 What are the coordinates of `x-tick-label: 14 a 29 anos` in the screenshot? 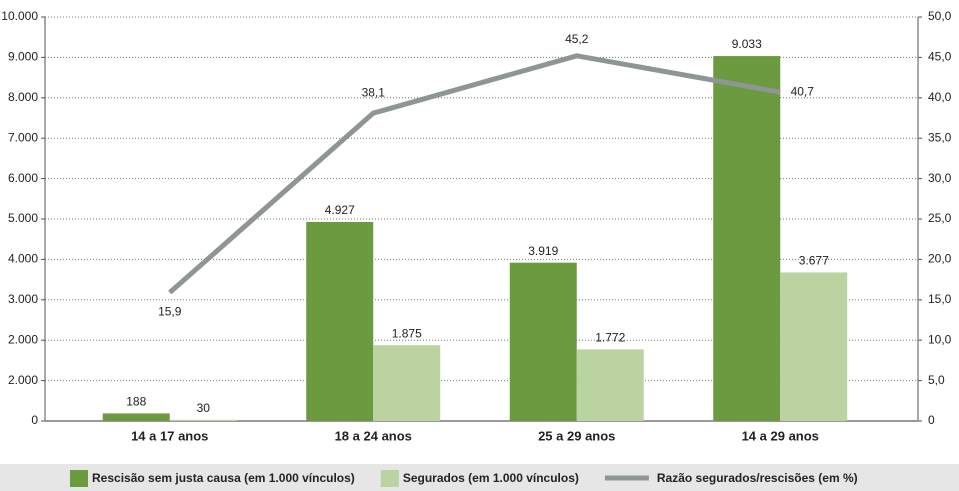 It's located at (780, 435).